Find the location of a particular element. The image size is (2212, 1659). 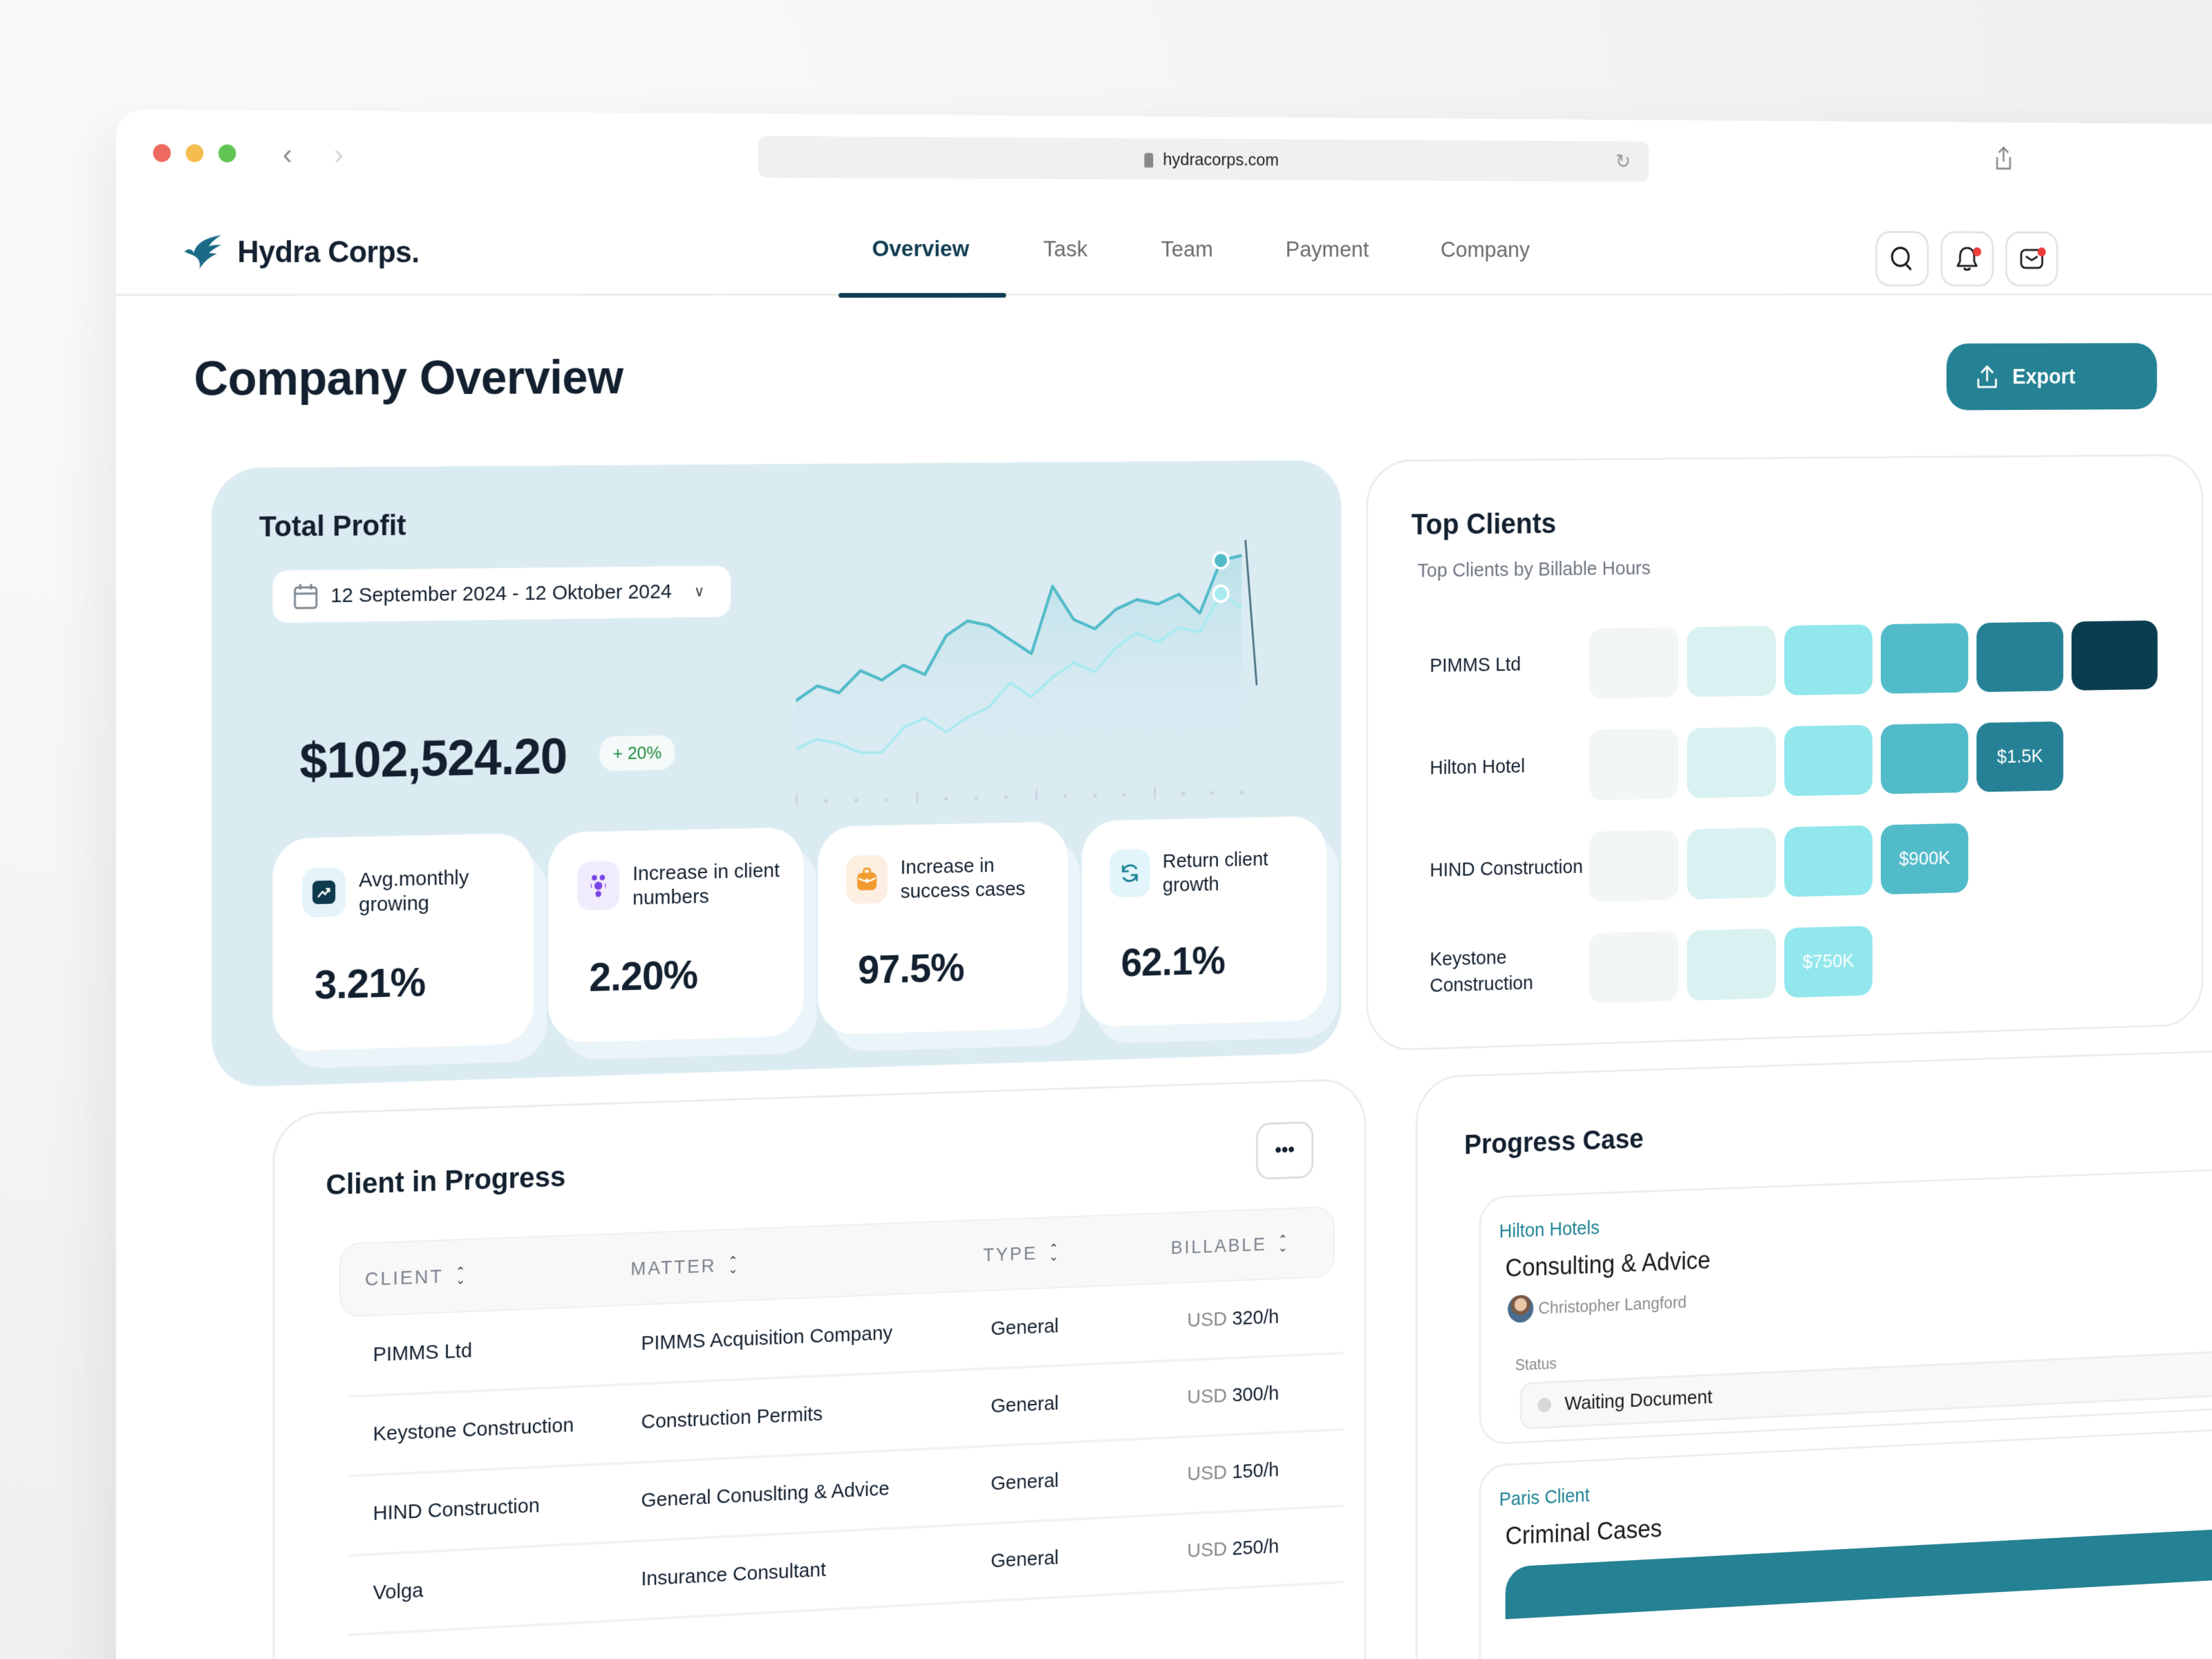

header-actions is located at coordinates (1967, 259).